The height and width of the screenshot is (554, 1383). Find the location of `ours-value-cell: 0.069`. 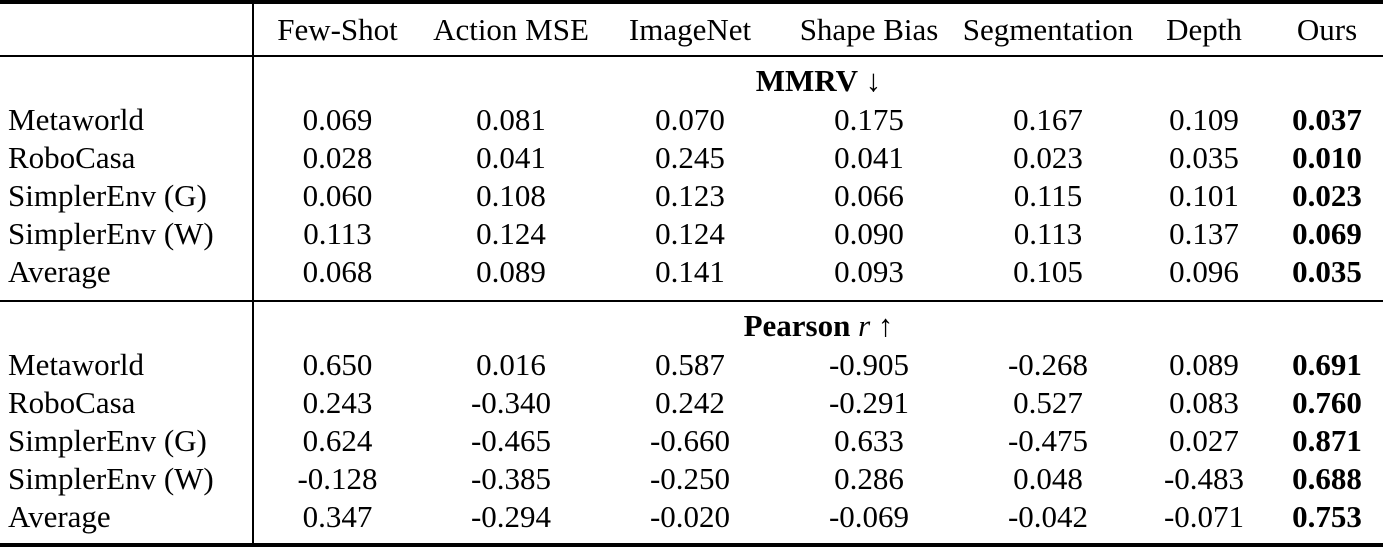

ours-value-cell: 0.069 is located at coordinates (1327, 233).